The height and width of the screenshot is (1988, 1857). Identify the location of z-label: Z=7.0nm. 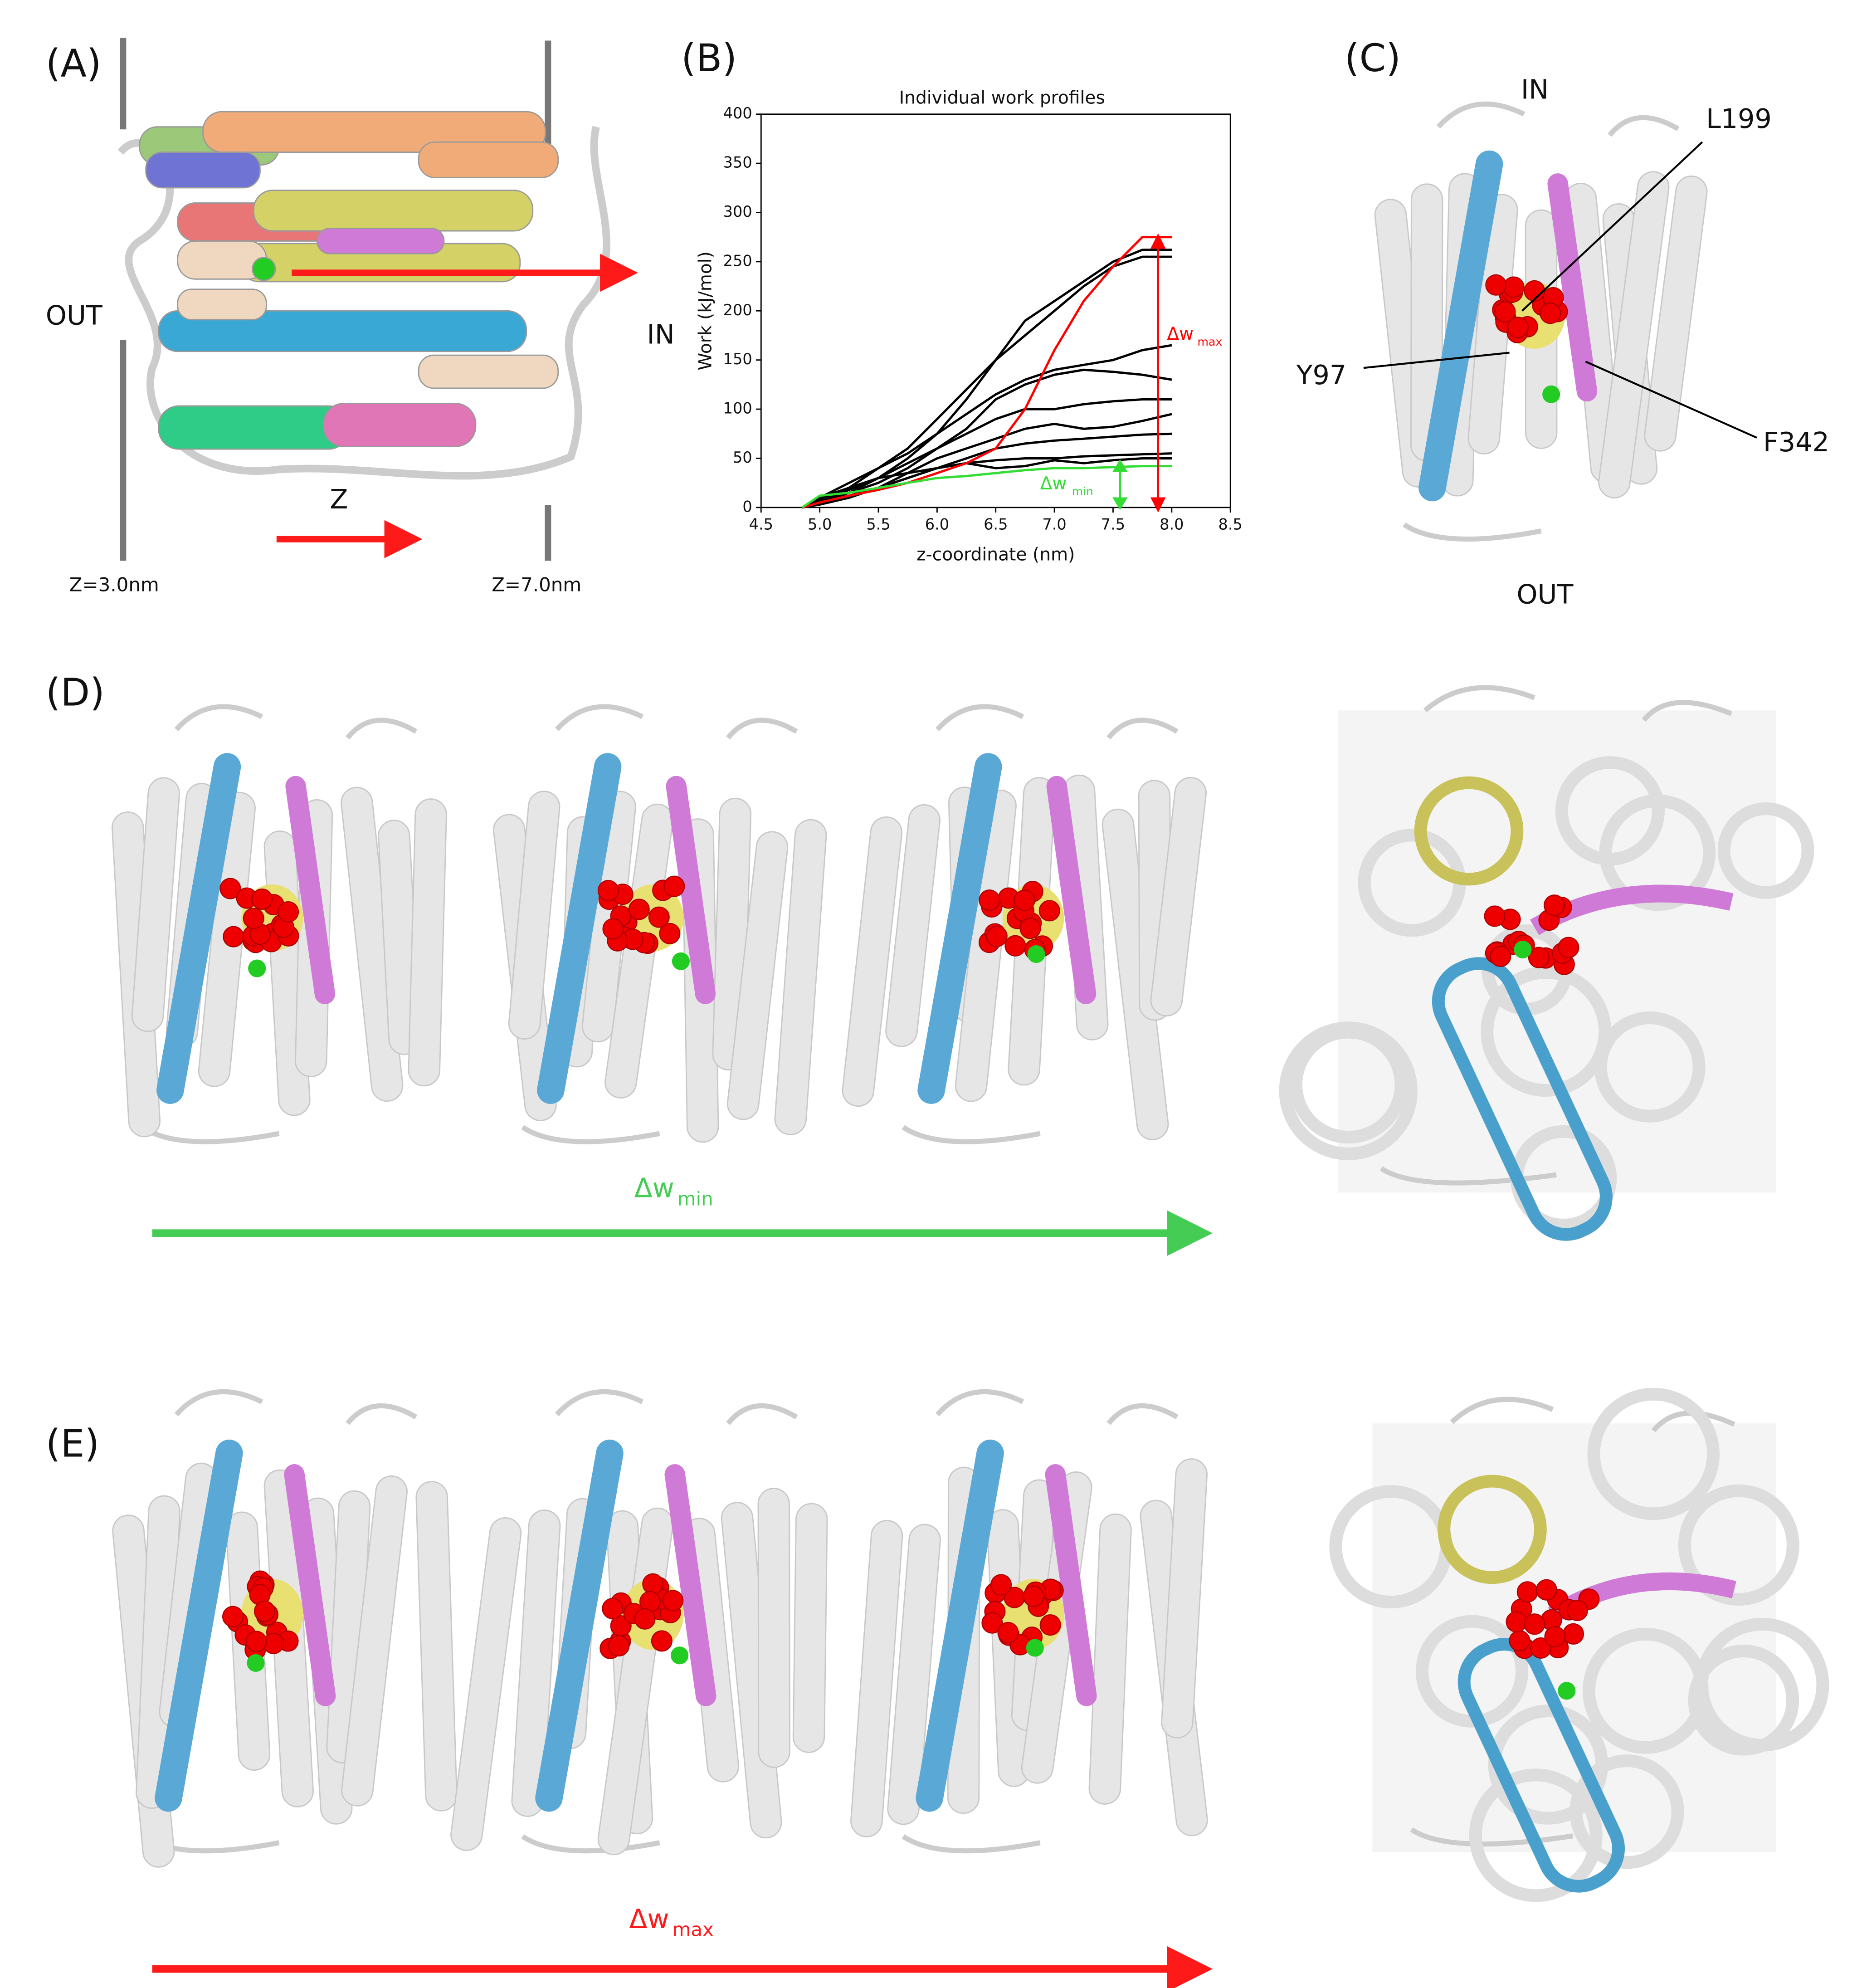
(537, 585).